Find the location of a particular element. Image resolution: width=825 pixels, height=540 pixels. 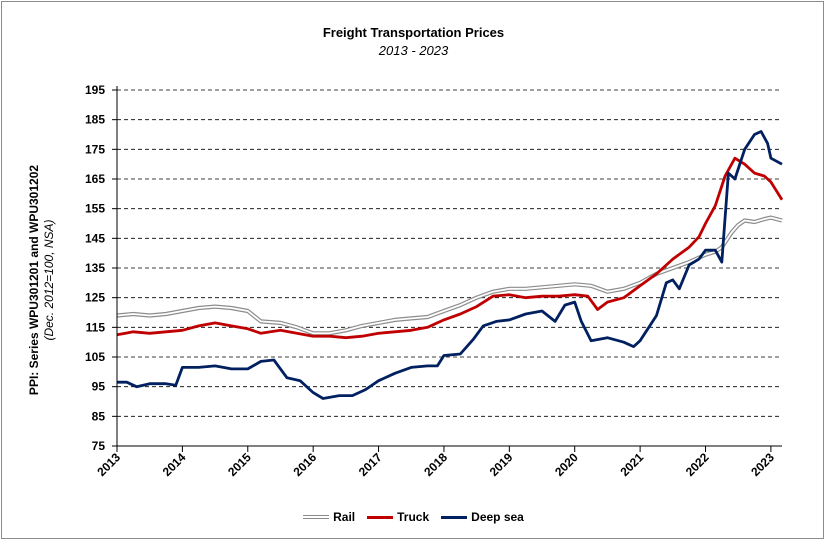

x-tick-label: 2023 is located at coordinates (762, 464).